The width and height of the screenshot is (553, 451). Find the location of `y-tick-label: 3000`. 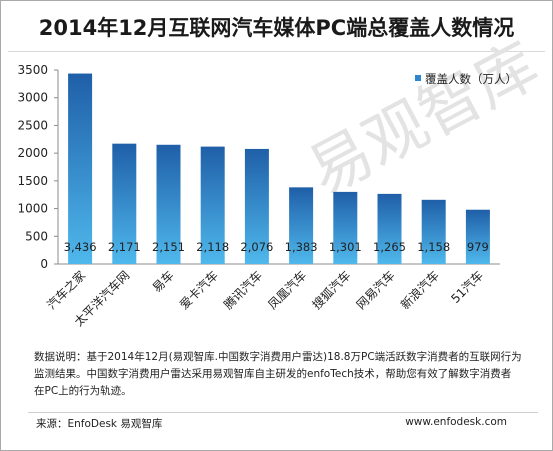

y-tick-label: 3000 is located at coordinates (32, 98).